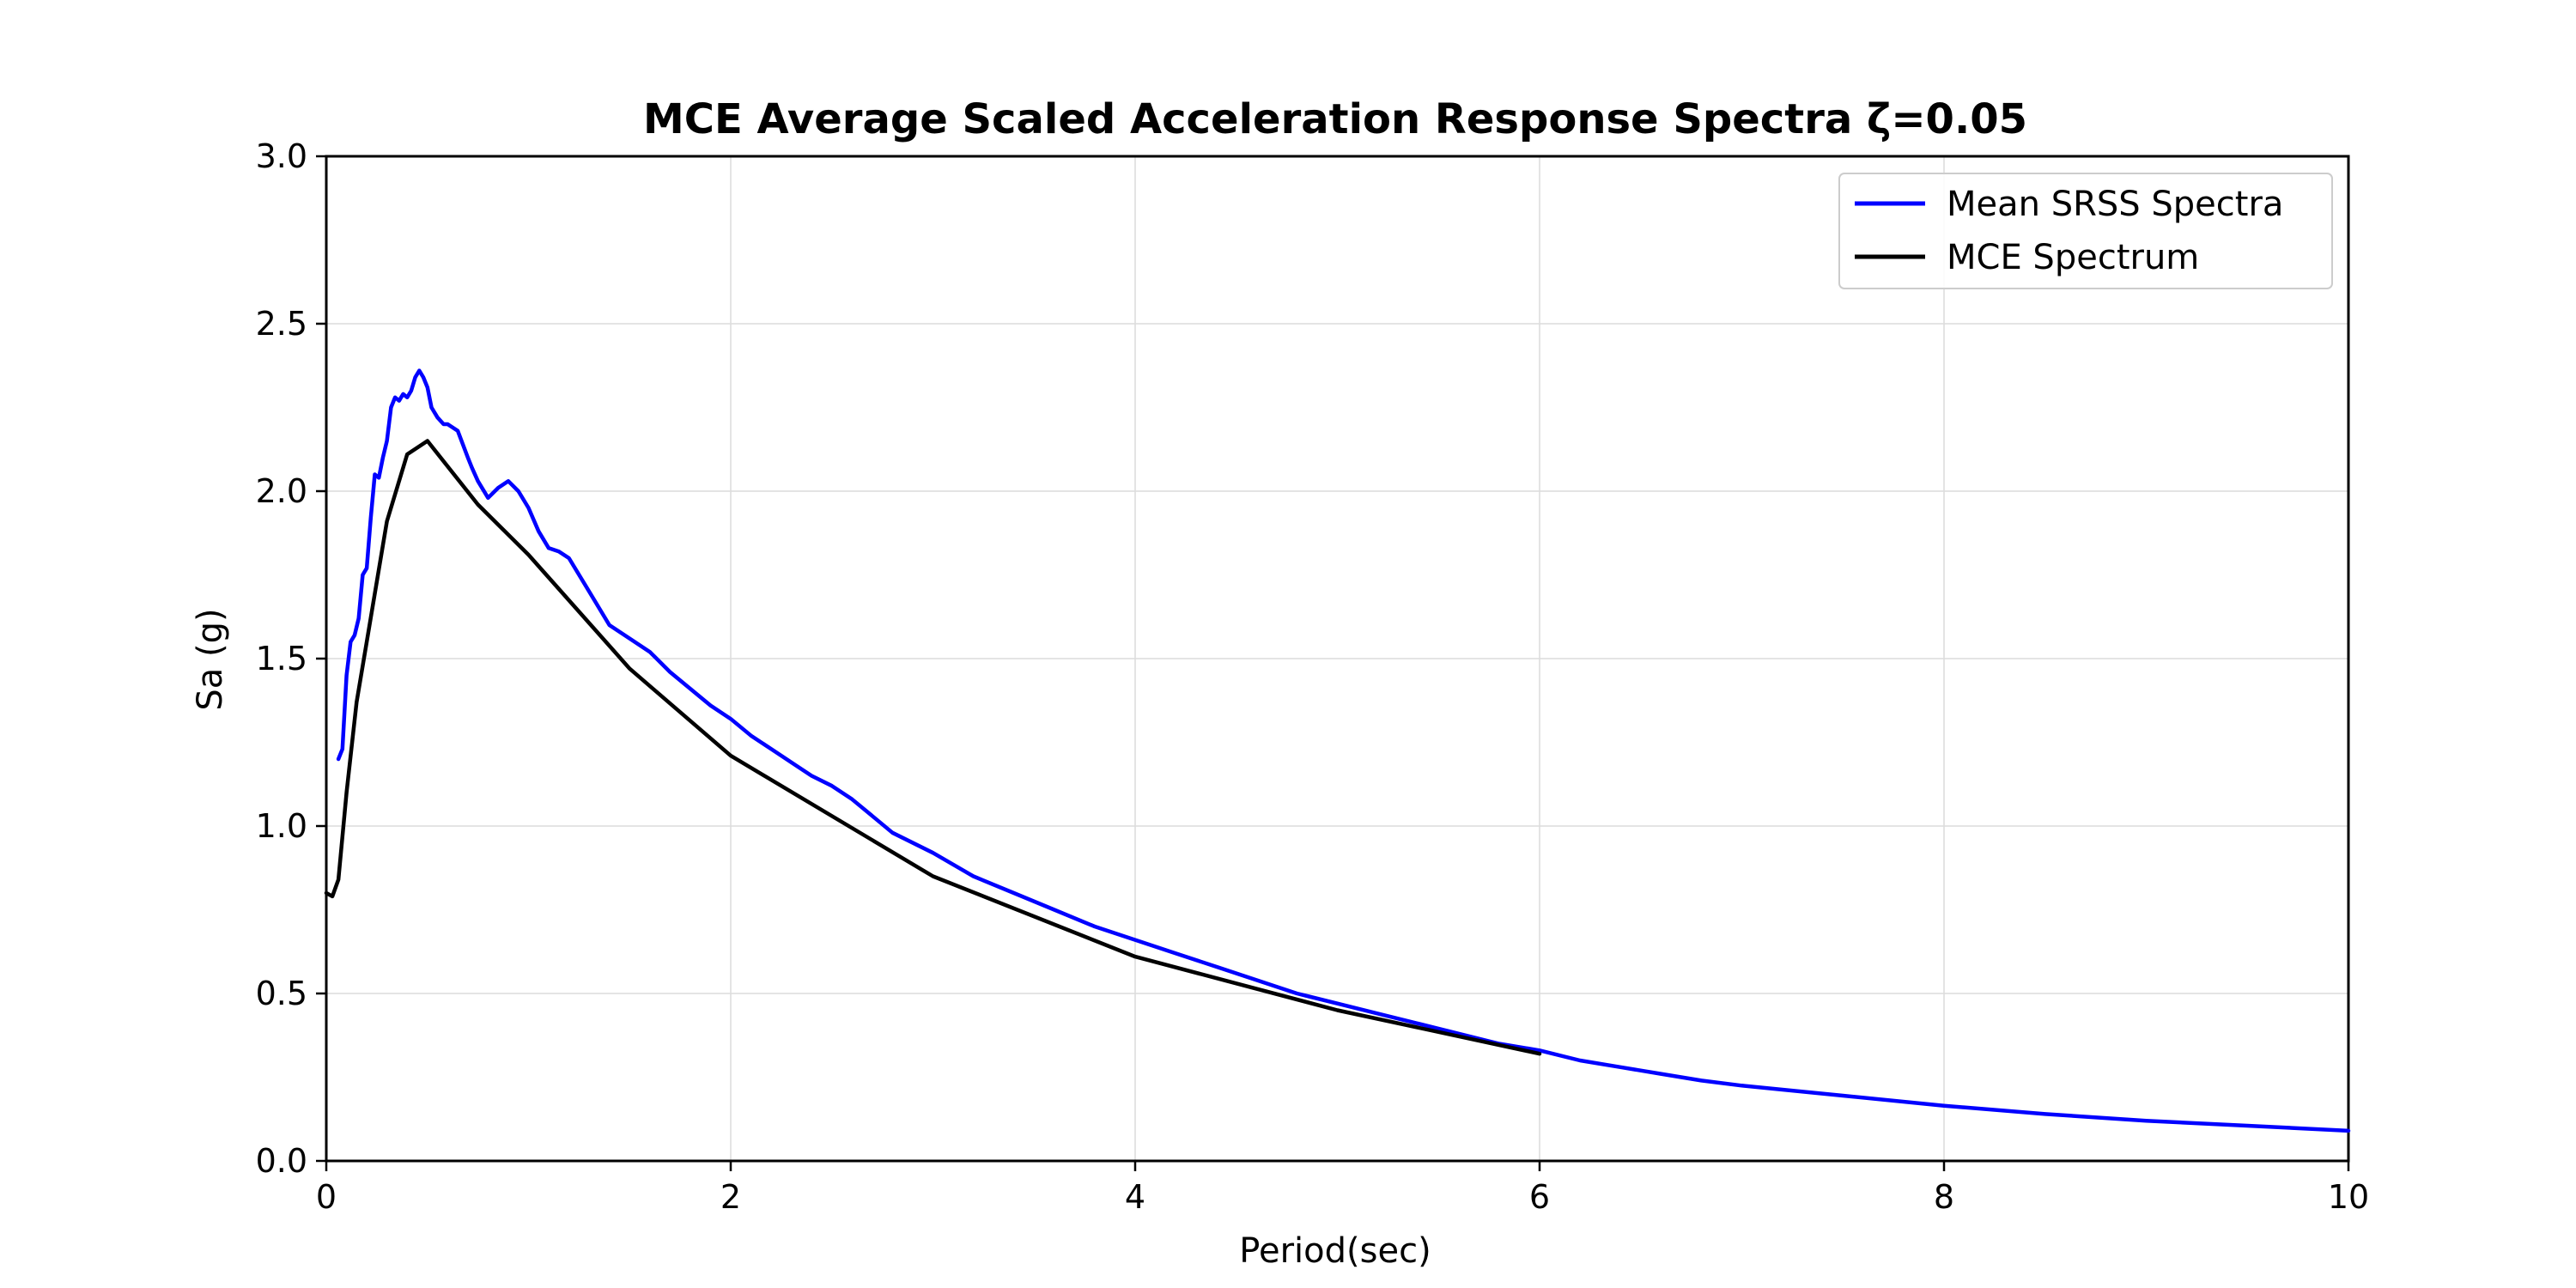  I want to click on legend: Mean SRSS Spectra MCE Spectrum, so click(2085, 231).